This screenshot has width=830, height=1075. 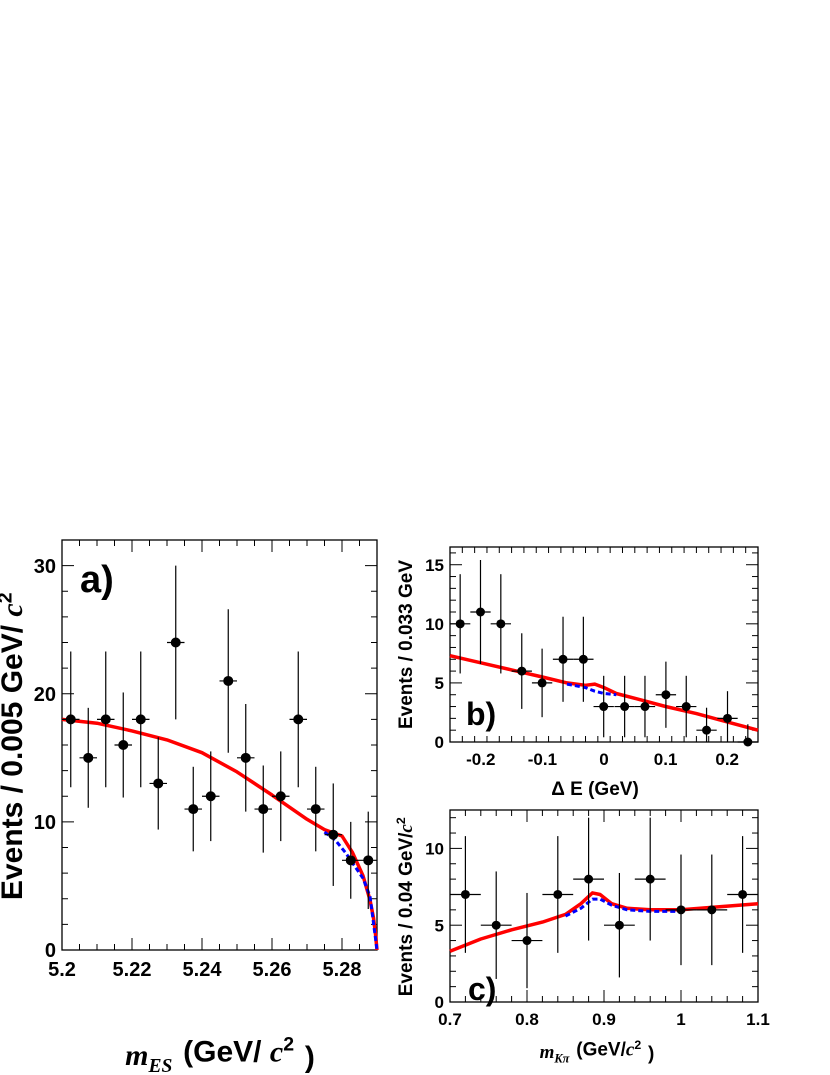 I want to click on panel-label: a), so click(x=97, y=580).